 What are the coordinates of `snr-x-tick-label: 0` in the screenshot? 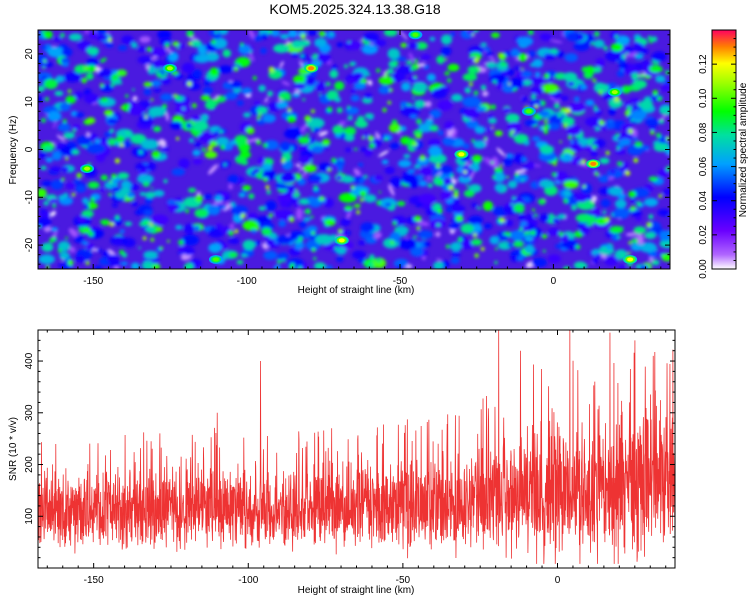 It's located at (558, 580).